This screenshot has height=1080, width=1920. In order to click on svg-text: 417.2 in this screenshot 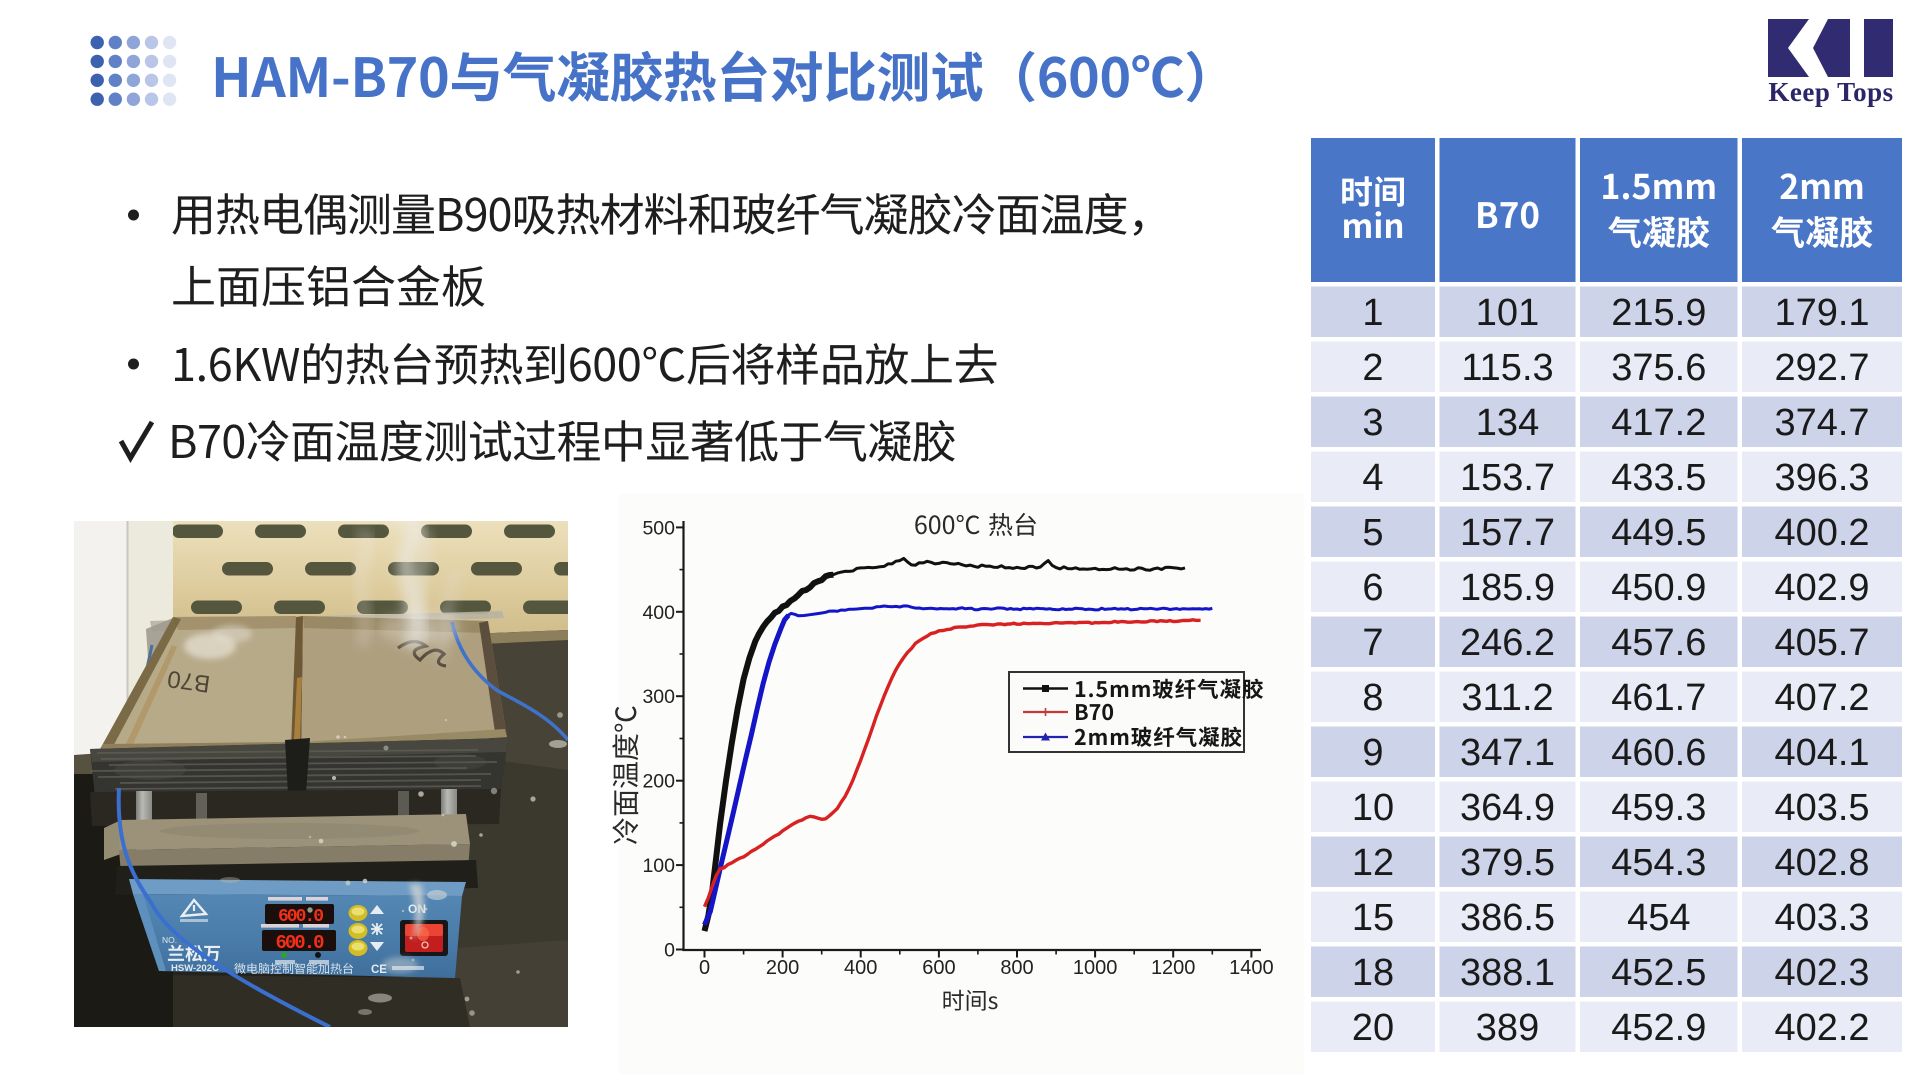, I will do `click(1658, 423)`.